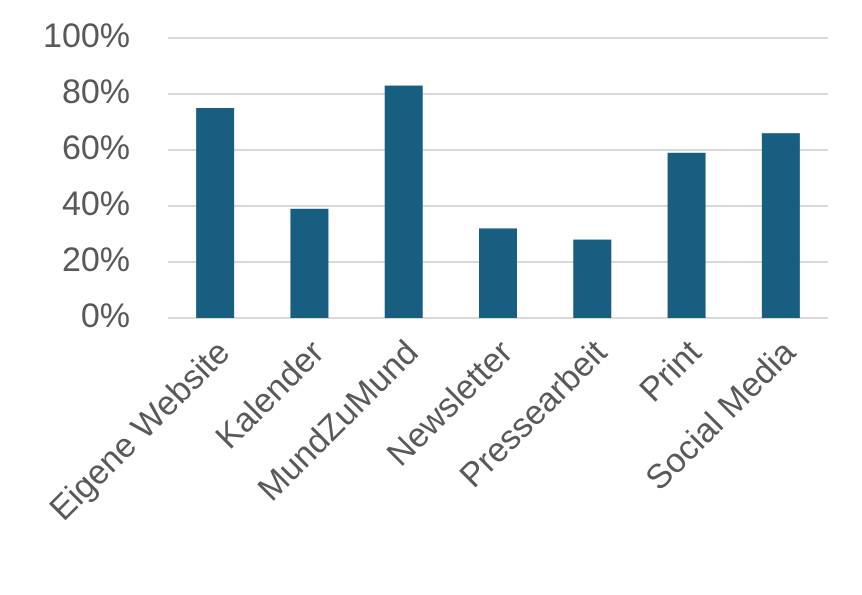 The width and height of the screenshot is (862, 595). What do you see at coordinates (86, 36) in the screenshot?
I see `y-tick-label: 100%` at bounding box center [86, 36].